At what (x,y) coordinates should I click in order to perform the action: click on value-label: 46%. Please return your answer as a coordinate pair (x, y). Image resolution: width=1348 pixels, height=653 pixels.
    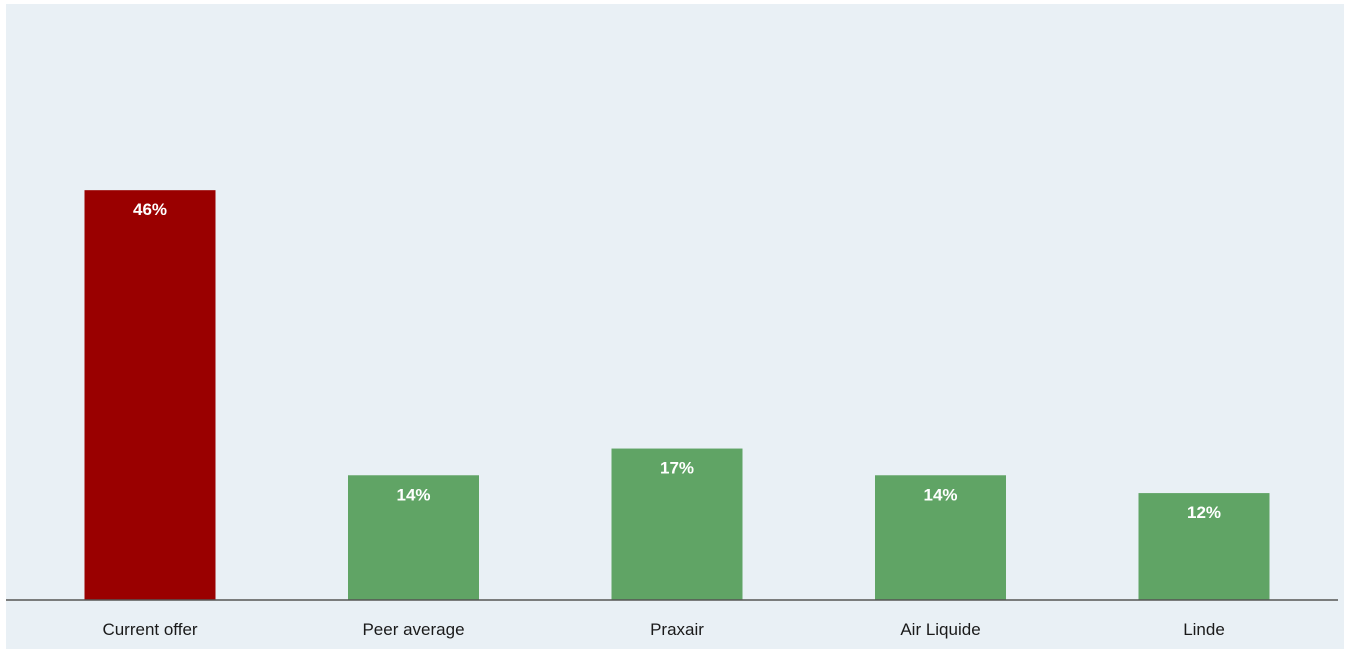
    Looking at the image, I should click on (150, 209).